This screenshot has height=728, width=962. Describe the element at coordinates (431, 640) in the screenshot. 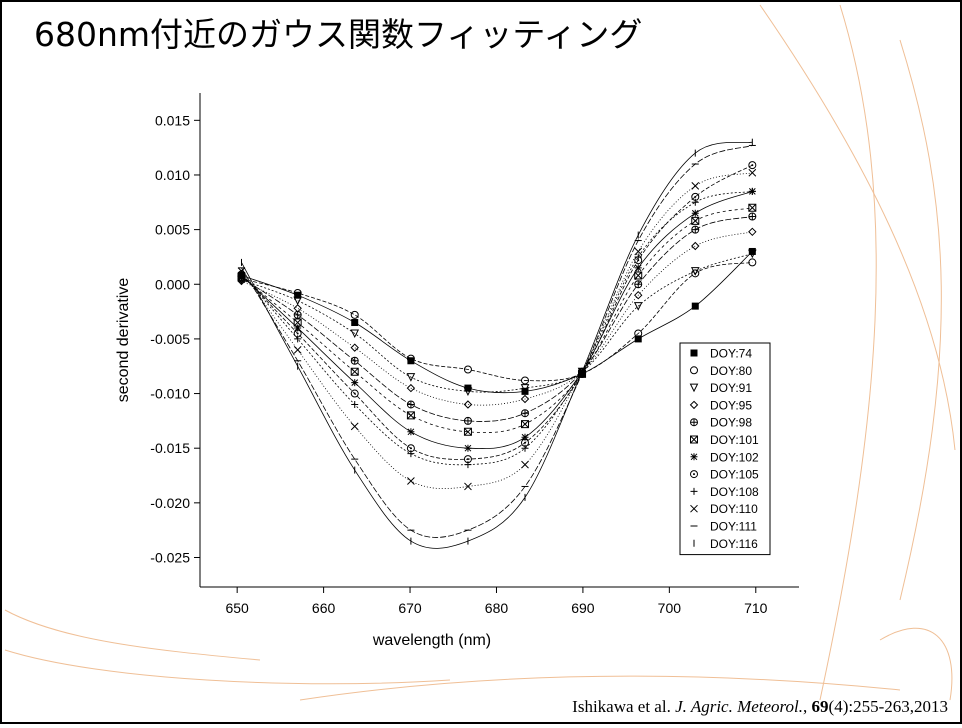

I see `x-axis-label: wavelength (nm)` at that location.